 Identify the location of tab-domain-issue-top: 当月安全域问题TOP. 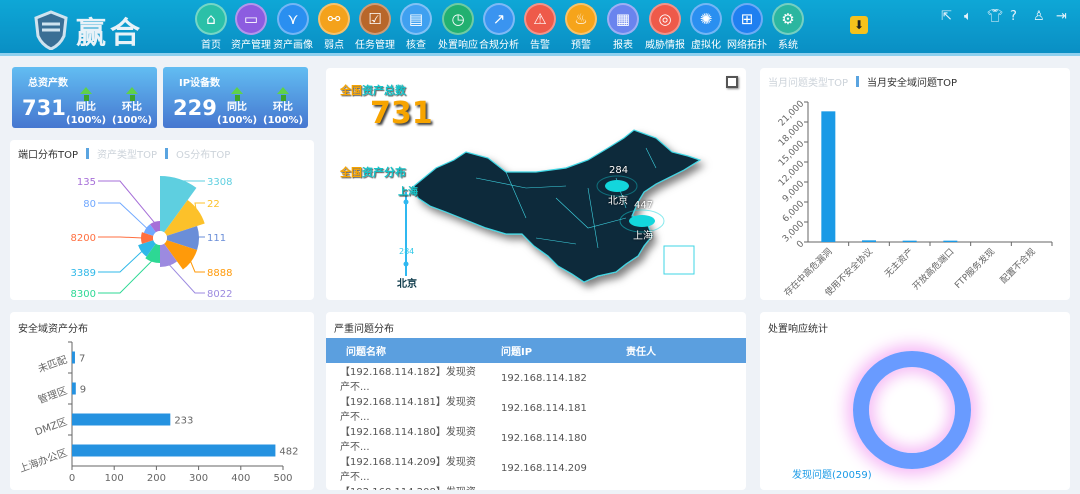
(912, 83).